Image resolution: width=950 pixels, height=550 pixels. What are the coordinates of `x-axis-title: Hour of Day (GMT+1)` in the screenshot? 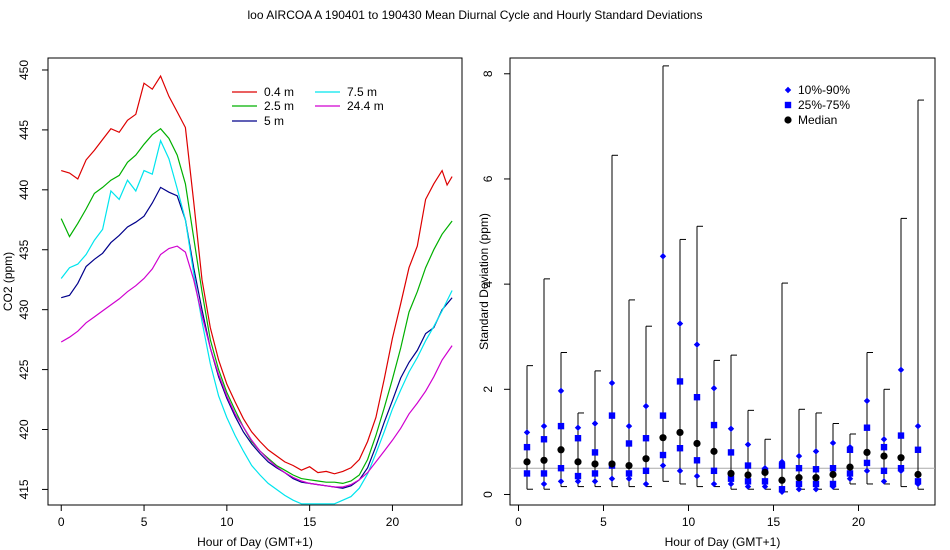 It's located at (723, 542).